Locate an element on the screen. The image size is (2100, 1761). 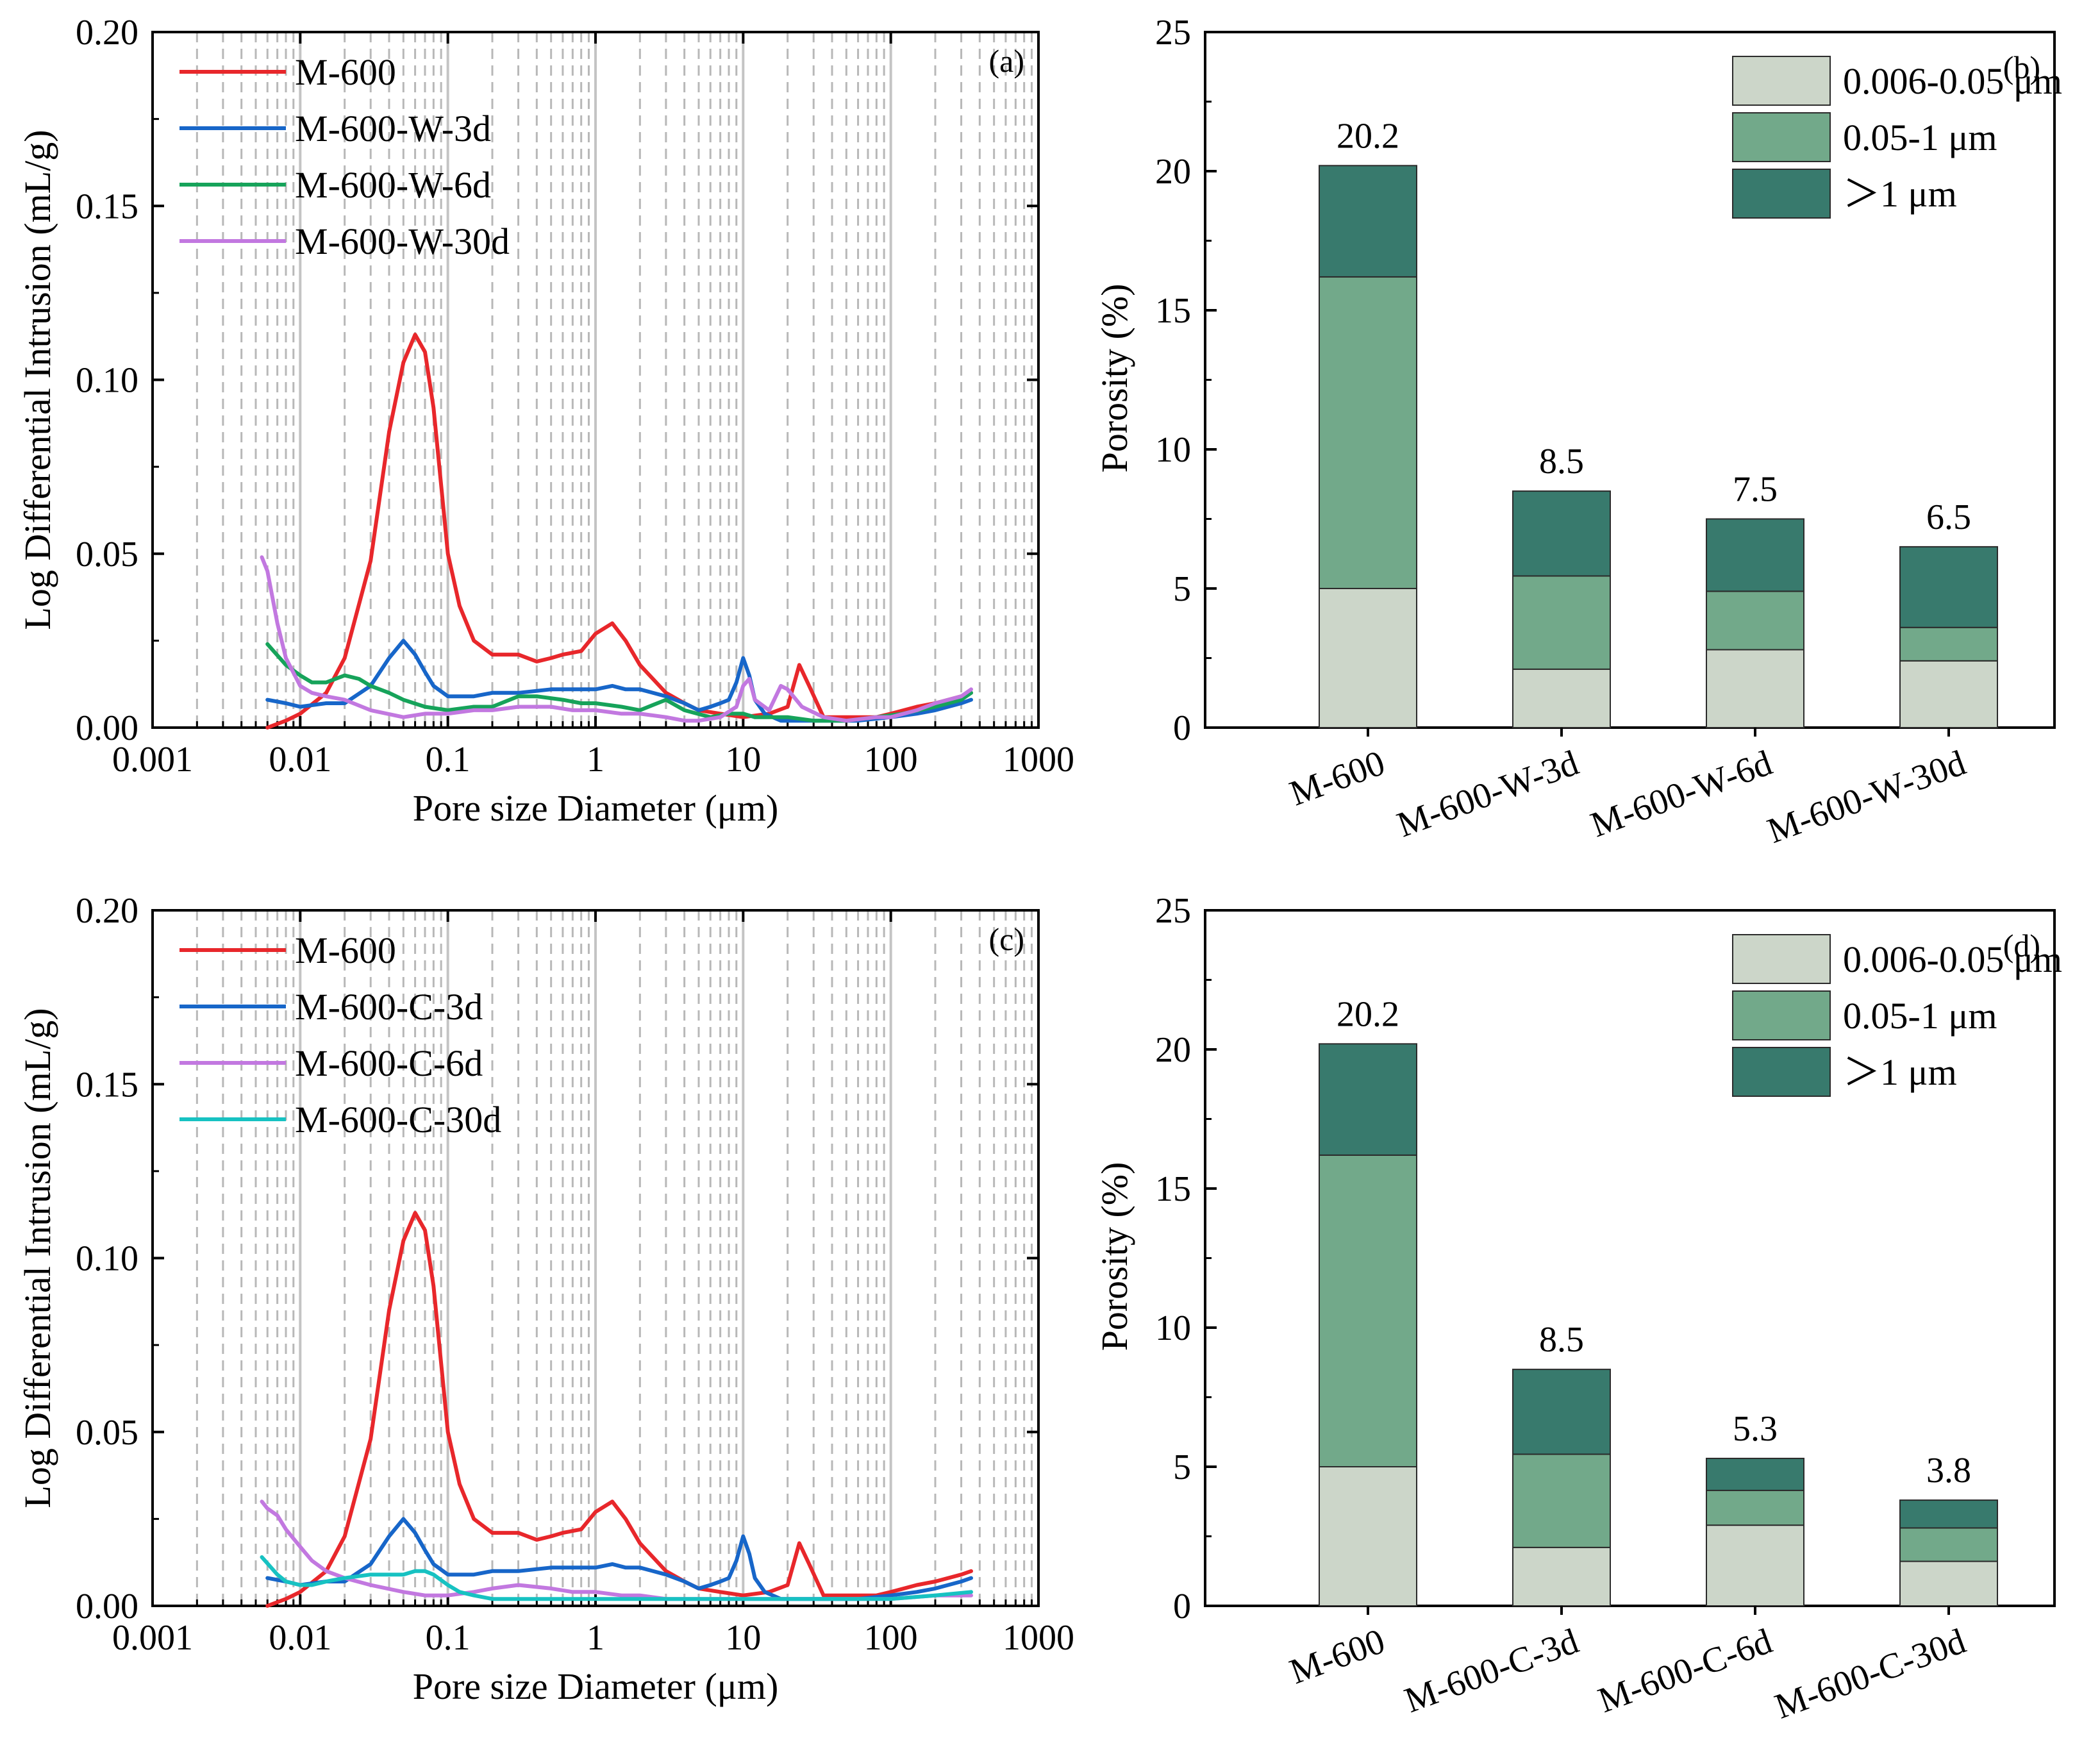
y-tick-label: 25 is located at coordinates (1173, 911).